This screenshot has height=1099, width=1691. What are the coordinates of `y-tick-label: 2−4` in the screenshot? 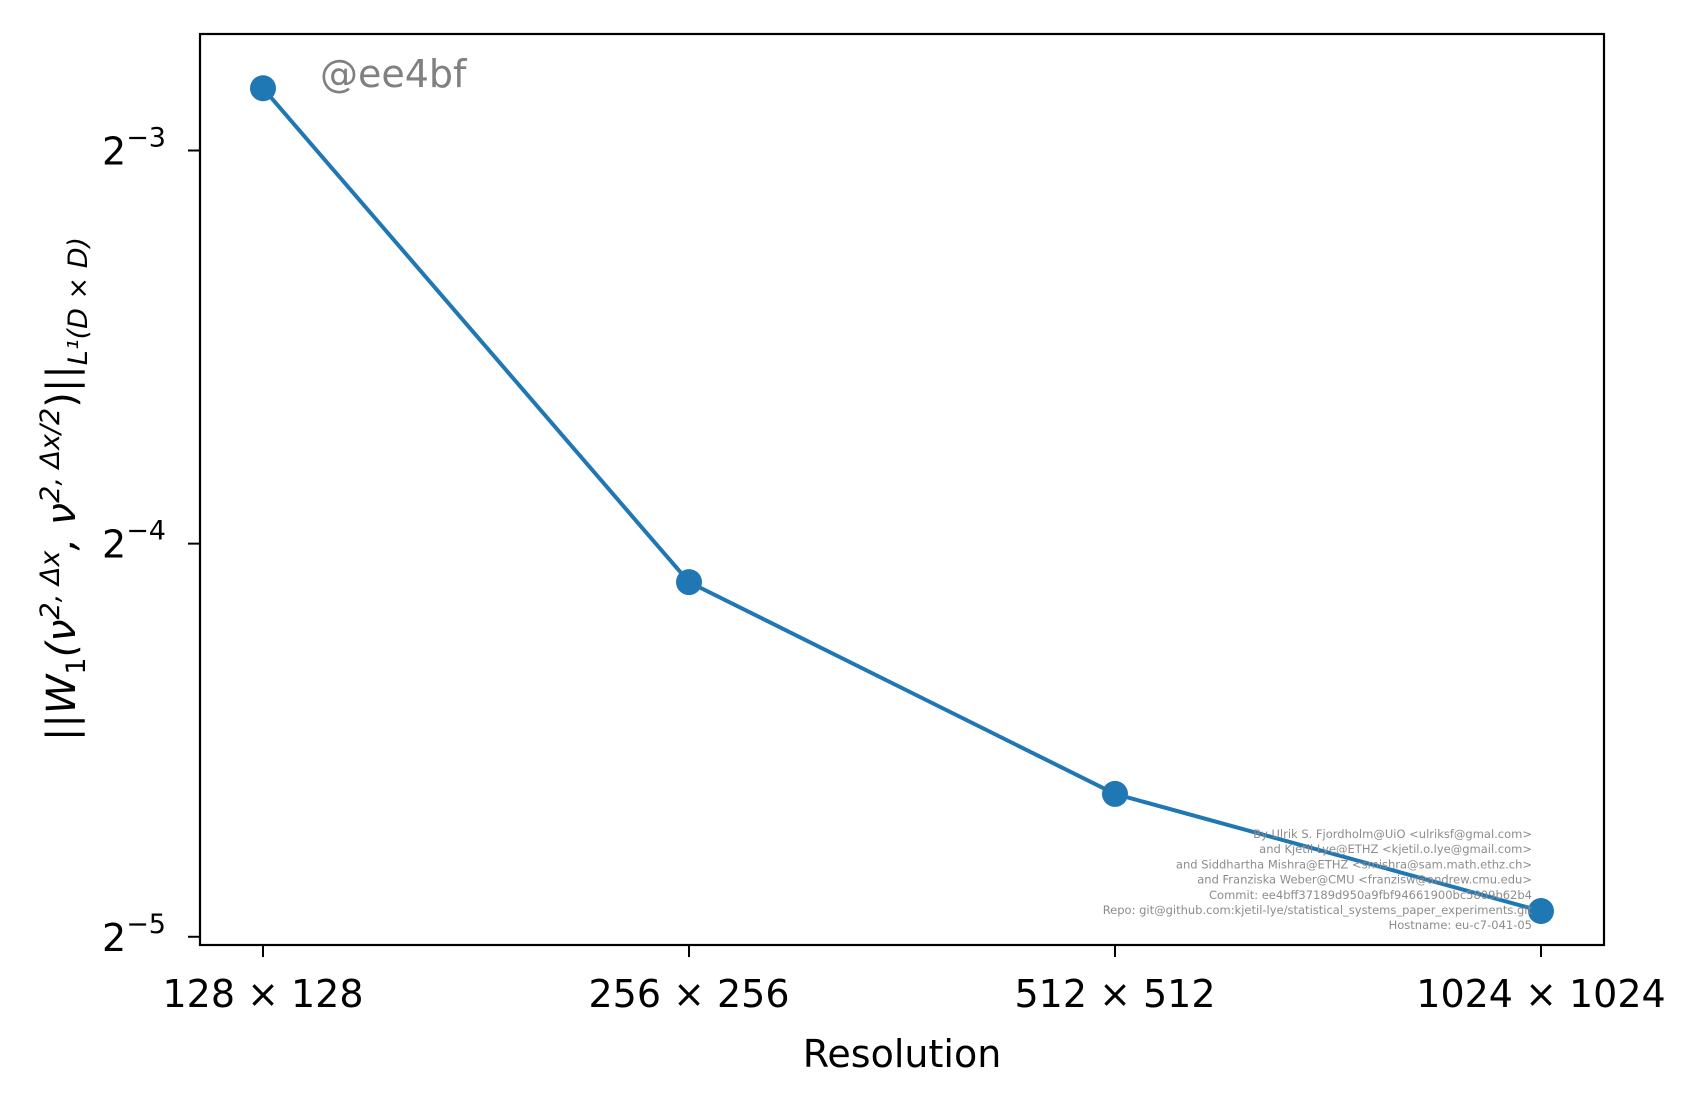 It's located at (134, 541).